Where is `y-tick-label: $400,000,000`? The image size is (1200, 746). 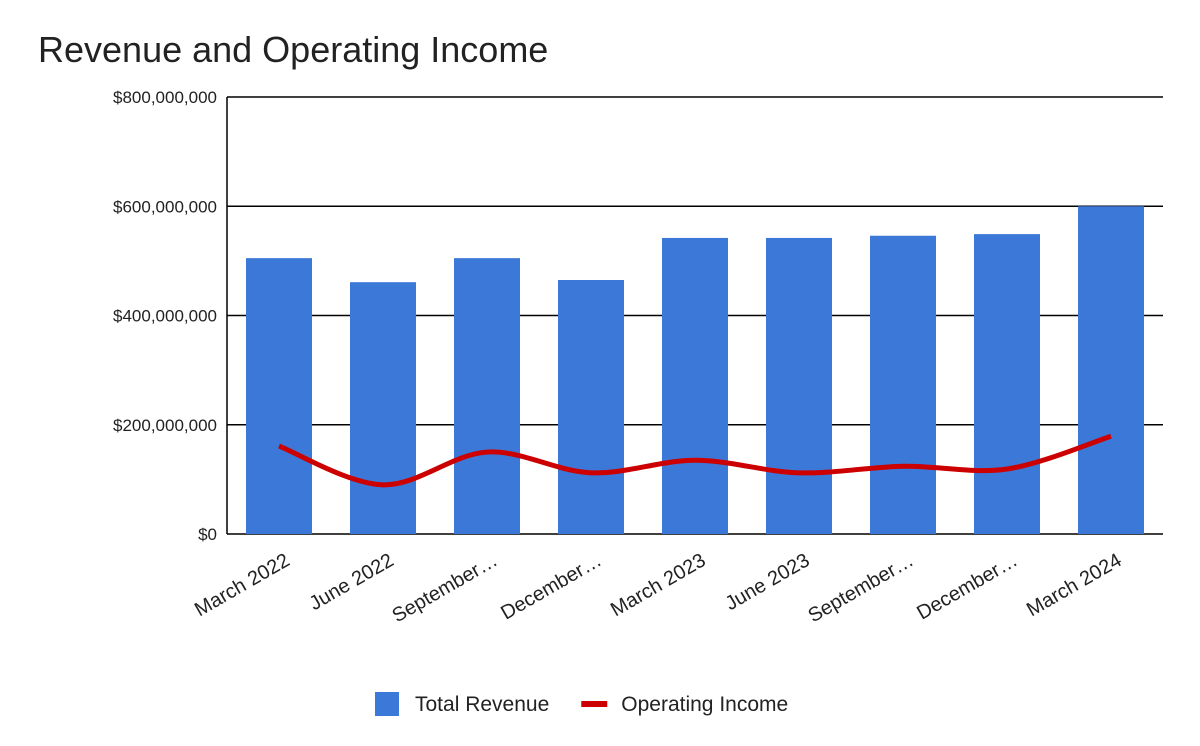 y-tick-label: $400,000,000 is located at coordinates (165, 316).